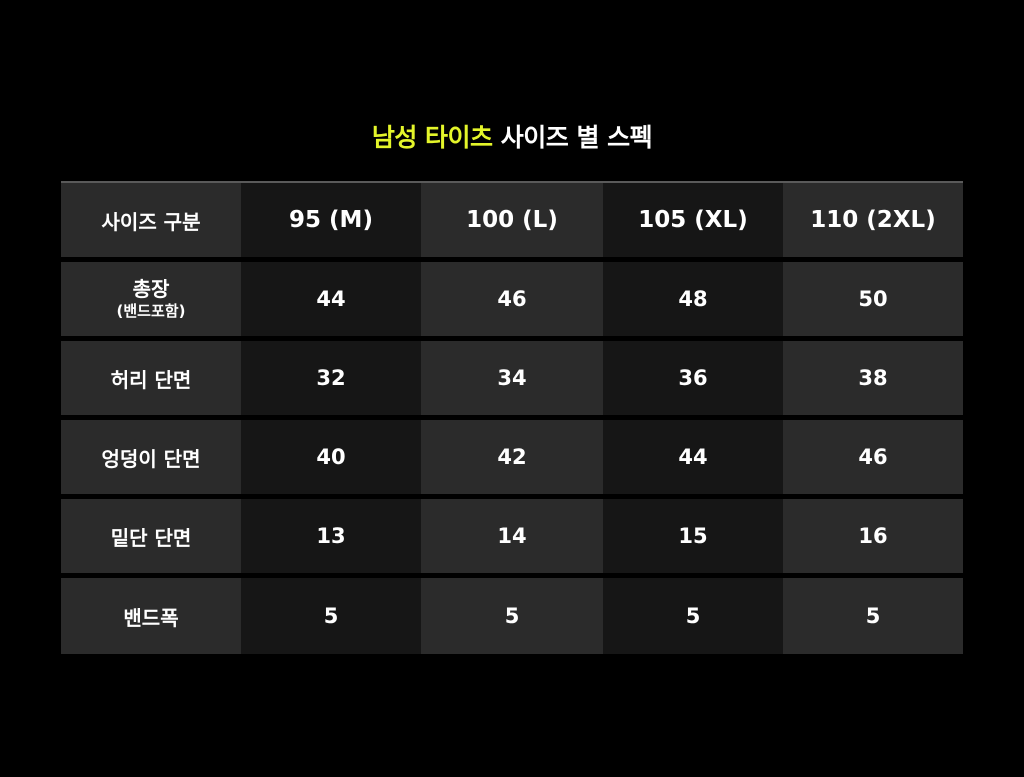 This screenshot has width=1024, height=777. I want to click on table-cell: 16, so click(873, 536).